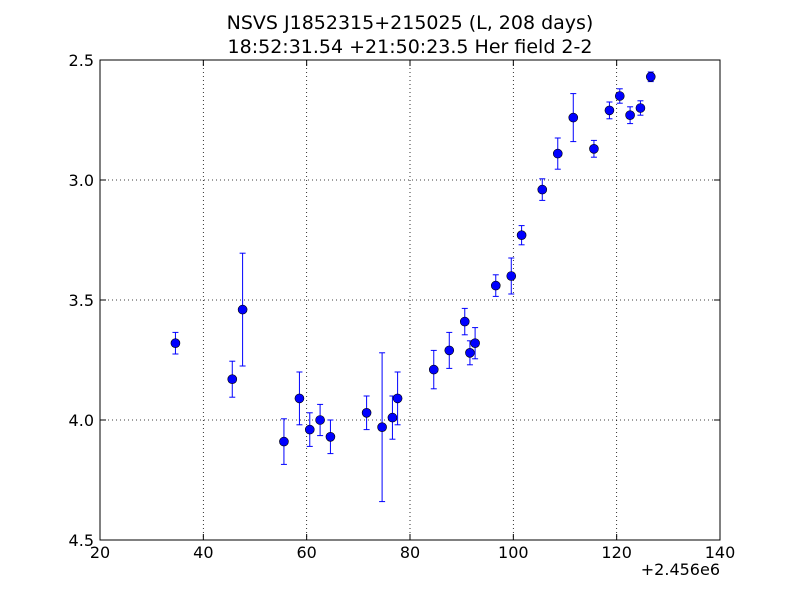 This screenshot has width=800, height=604. What do you see at coordinates (680, 569) in the screenshot?
I see `x-axis-offset-label: +2.456e6` at bounding box center [680, 569].